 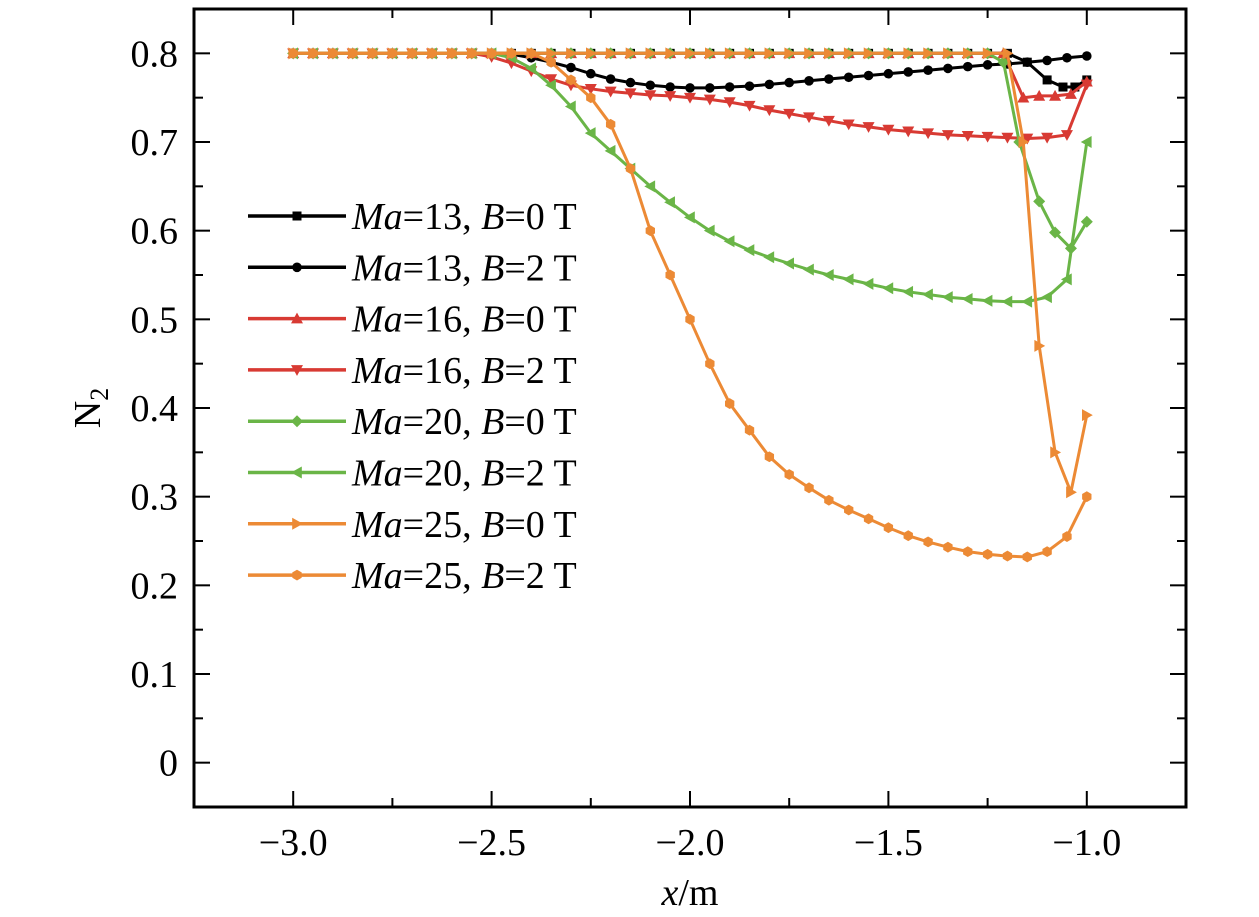 What do you see at coordinates (155, 232) in the screenshot?
I see `y-tick-label: 0.6` at bounding box center [155, 232].